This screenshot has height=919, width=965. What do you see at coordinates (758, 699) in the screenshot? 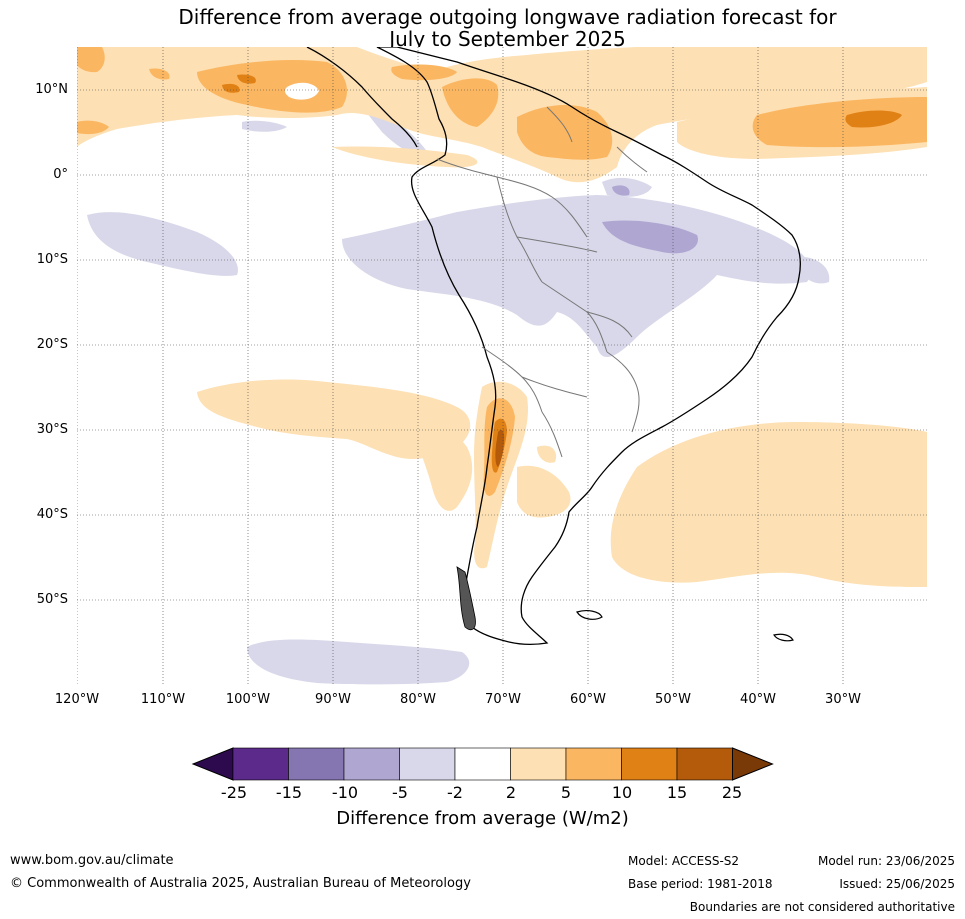
I see `lon-label-40w: 40°W` at bounding box center [758, 699].